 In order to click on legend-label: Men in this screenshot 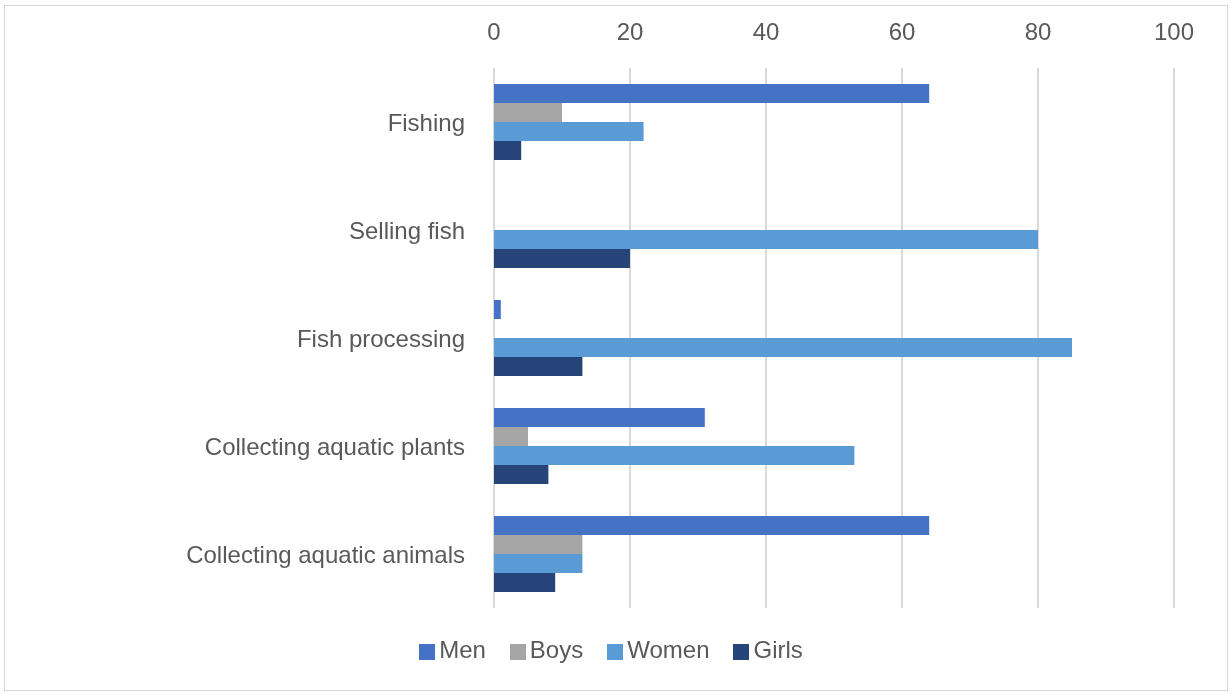, I will do `click(462, 649)`.